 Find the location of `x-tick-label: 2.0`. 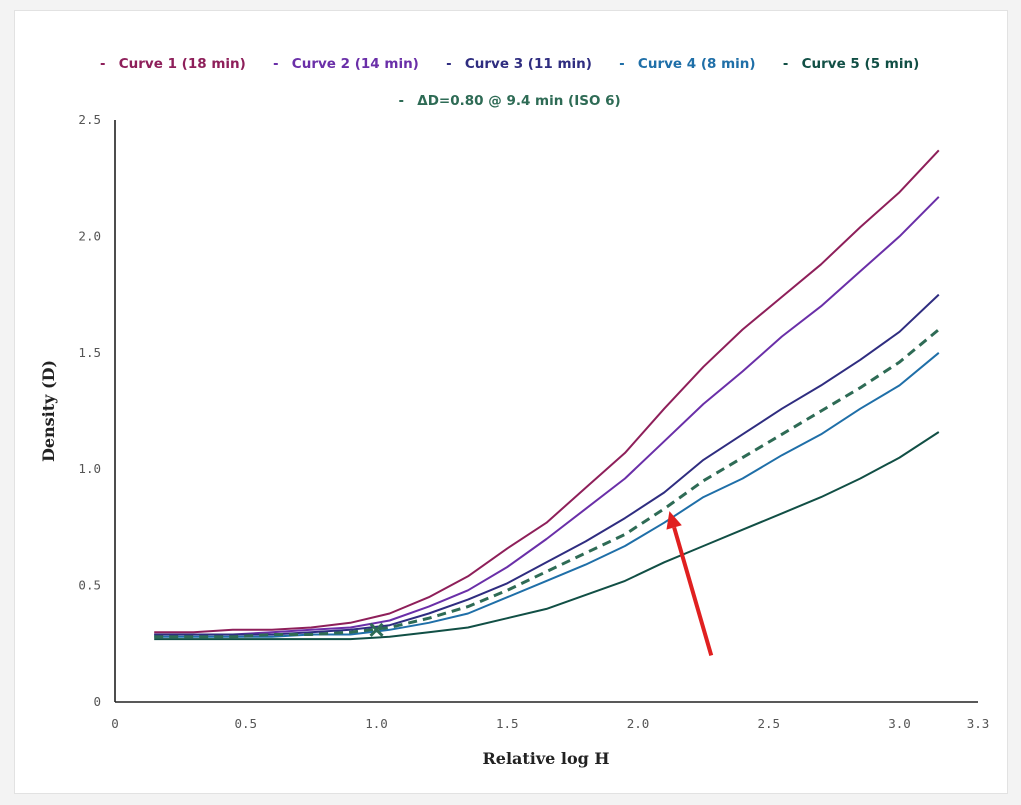

x-tick-label: 2.0 is located at coordinates (638, 723).